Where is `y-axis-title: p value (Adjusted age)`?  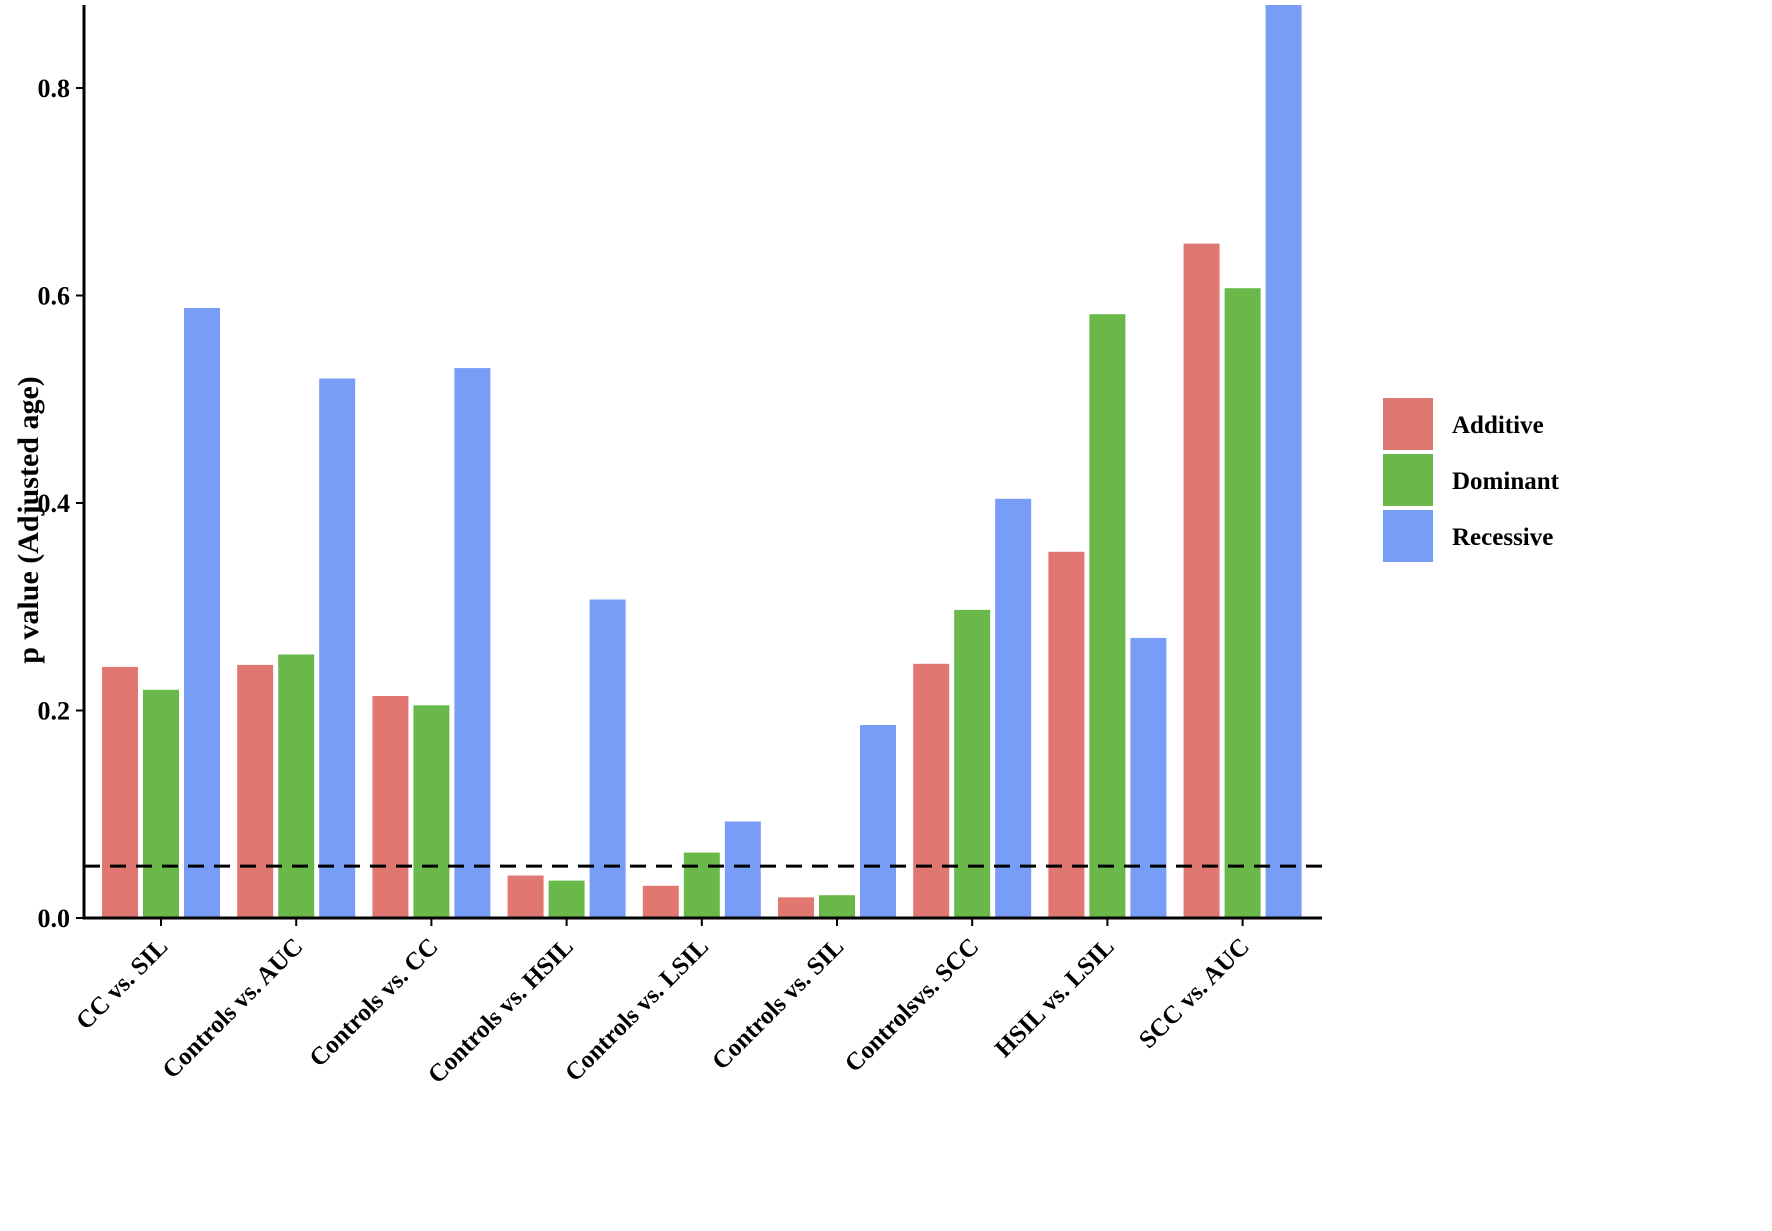 y-axis-title: p value (Adjusted age) is located at coordinates (28, 520).